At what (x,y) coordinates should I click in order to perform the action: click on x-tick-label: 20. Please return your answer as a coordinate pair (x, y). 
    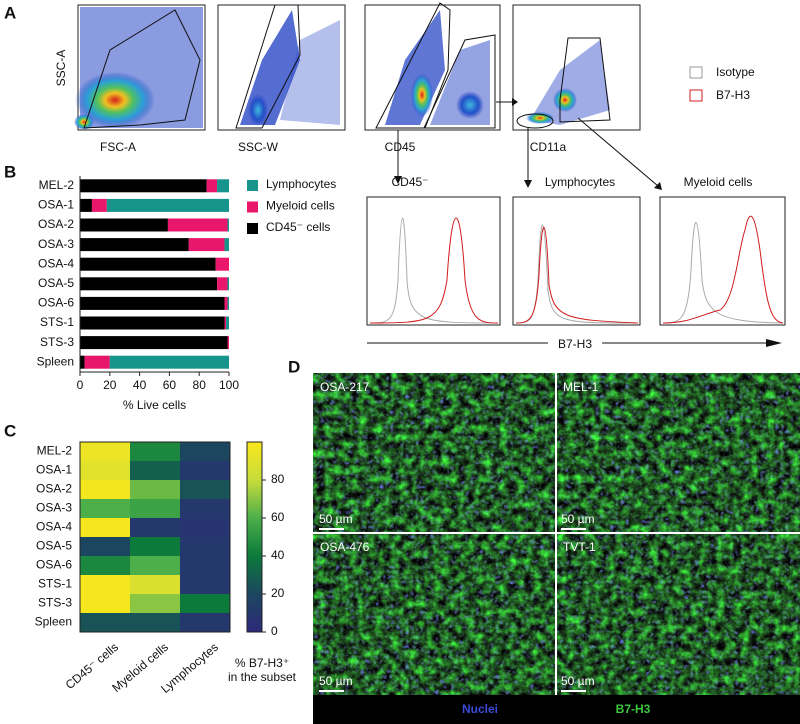
    Looking at the image, I should click on (110, 385).